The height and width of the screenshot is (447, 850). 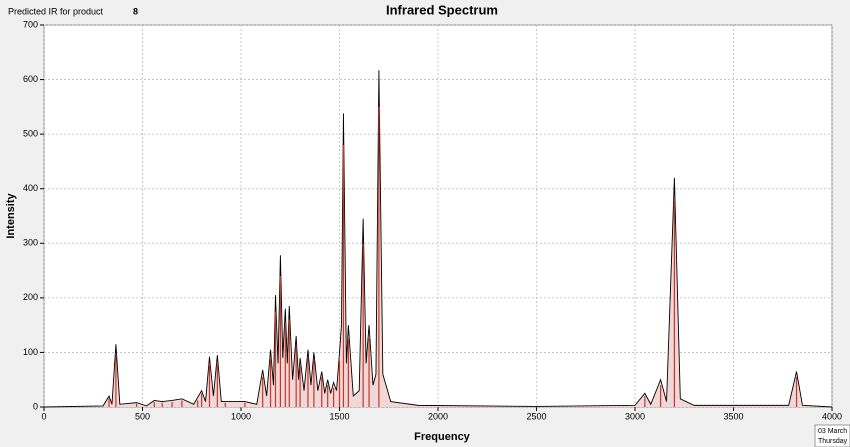 I want to click on caption: Predicted IR for product, so click(x=56, y=11).